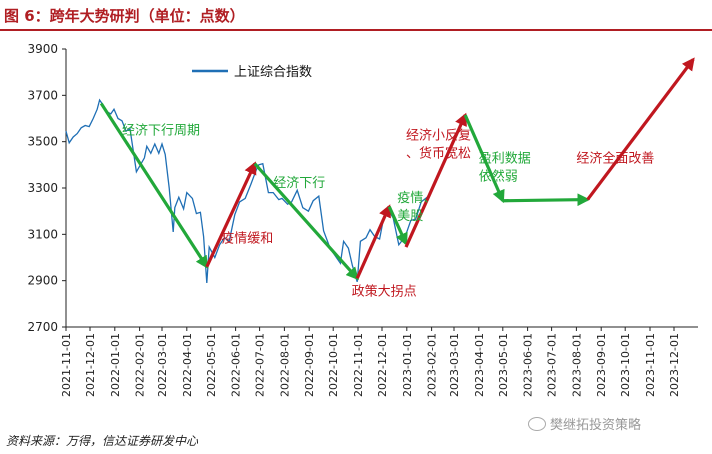  What do you see at coordinates (358, 365) in the screenshot?
I see `x-tick-label: 2022-11-01` at bounding box center [358, 365].